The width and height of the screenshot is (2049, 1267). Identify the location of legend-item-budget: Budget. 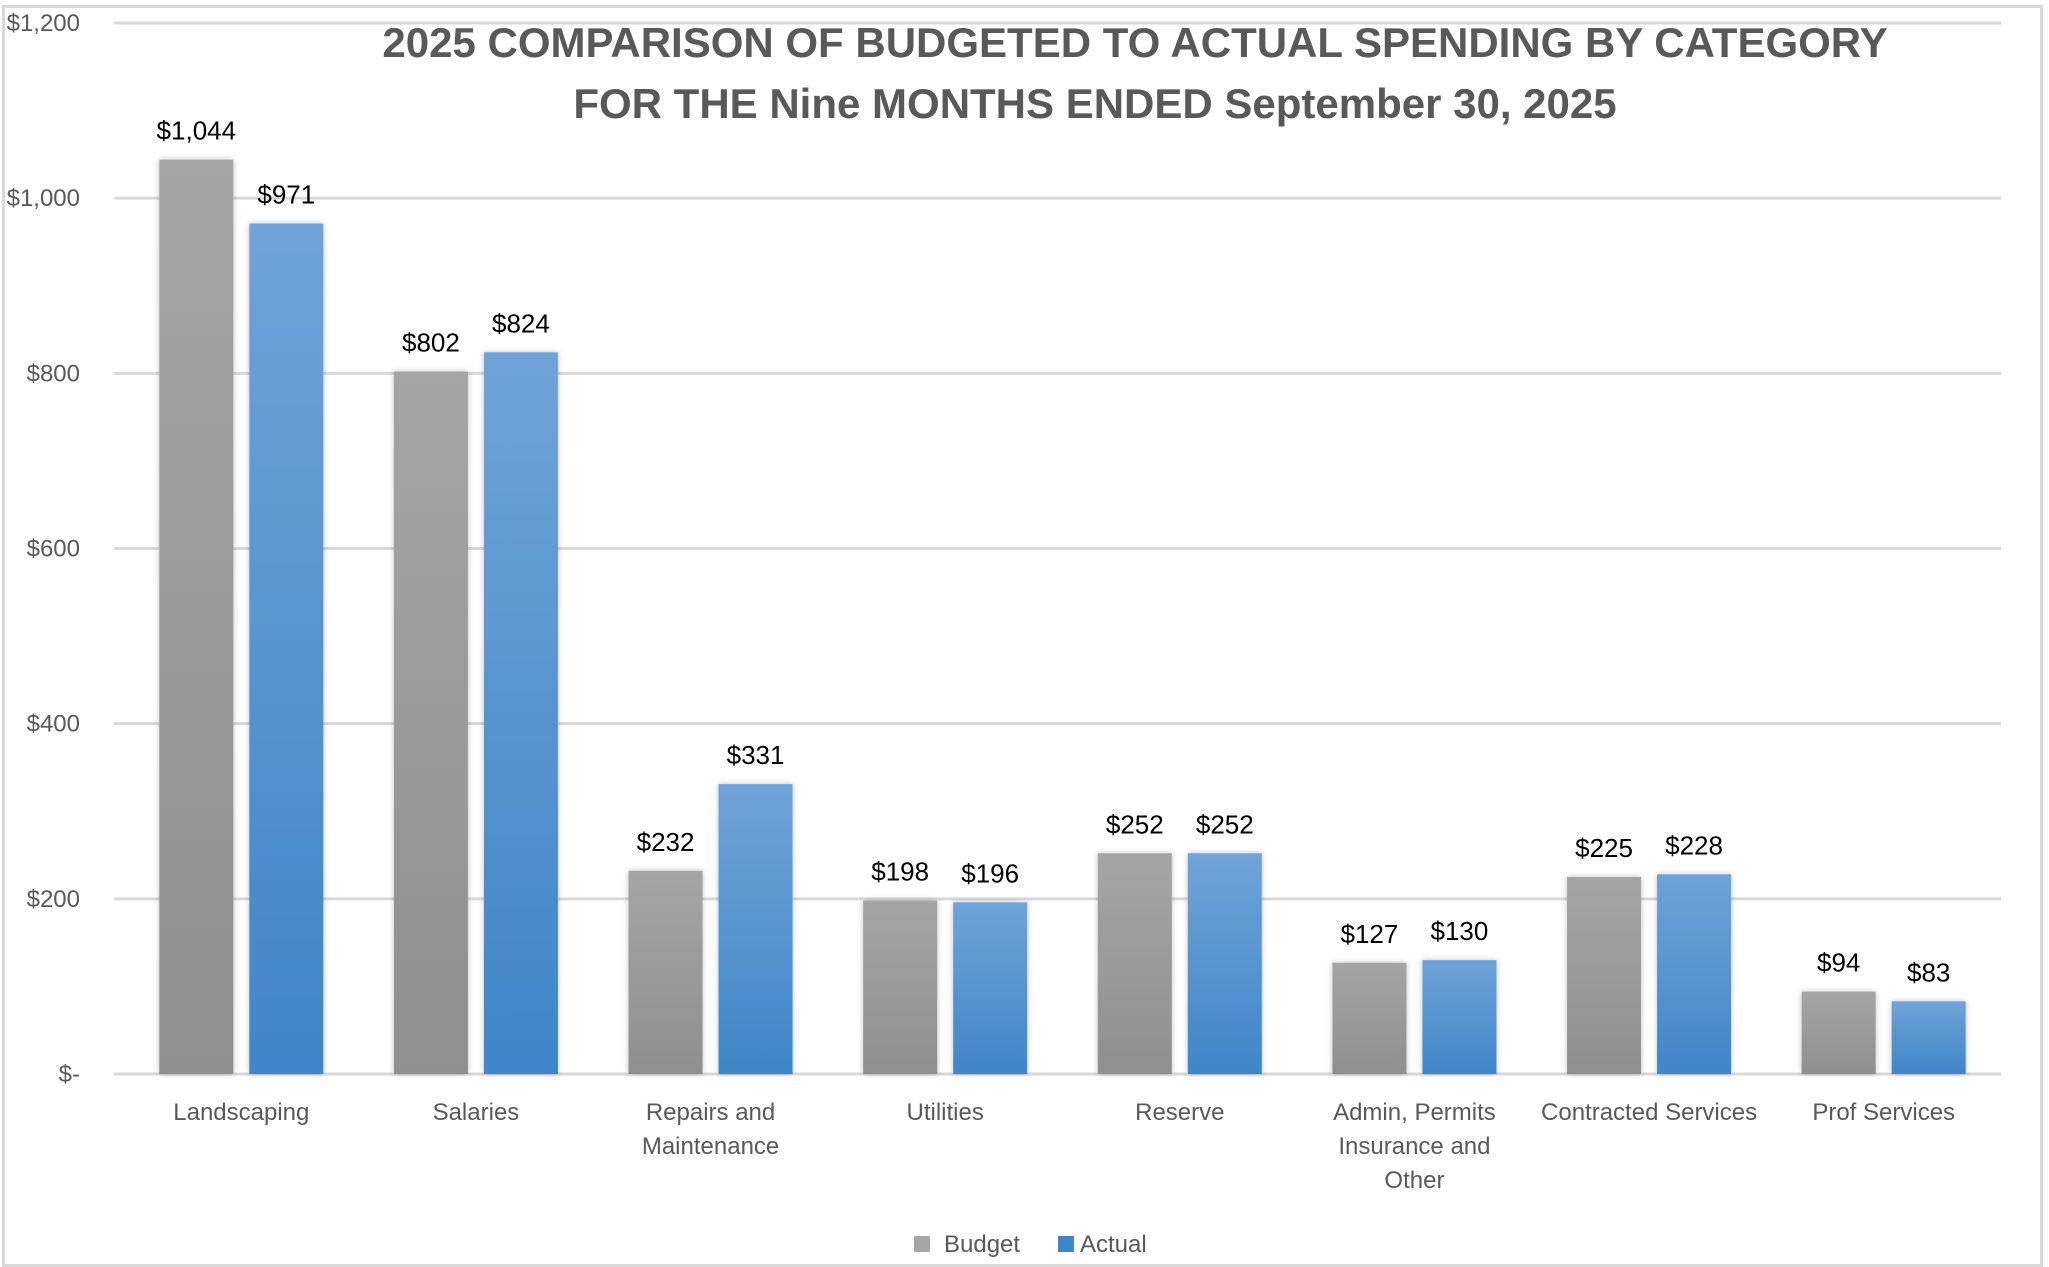
(967, 1244).